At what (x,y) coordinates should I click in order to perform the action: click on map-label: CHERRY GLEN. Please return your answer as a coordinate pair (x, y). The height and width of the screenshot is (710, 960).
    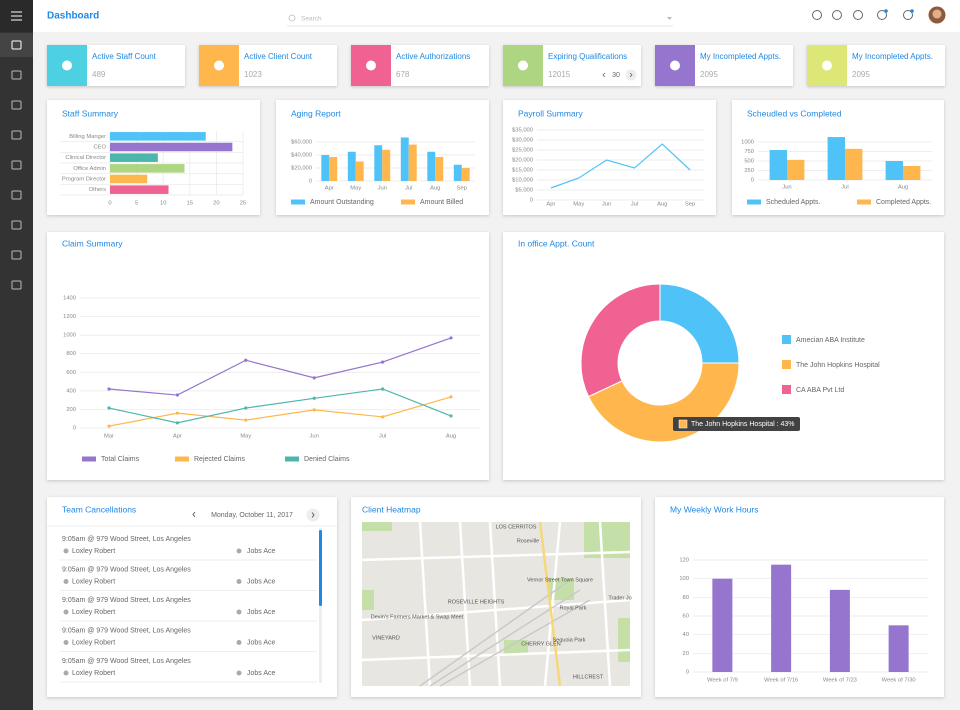
    Looking at the image, I should click on (541, 644).